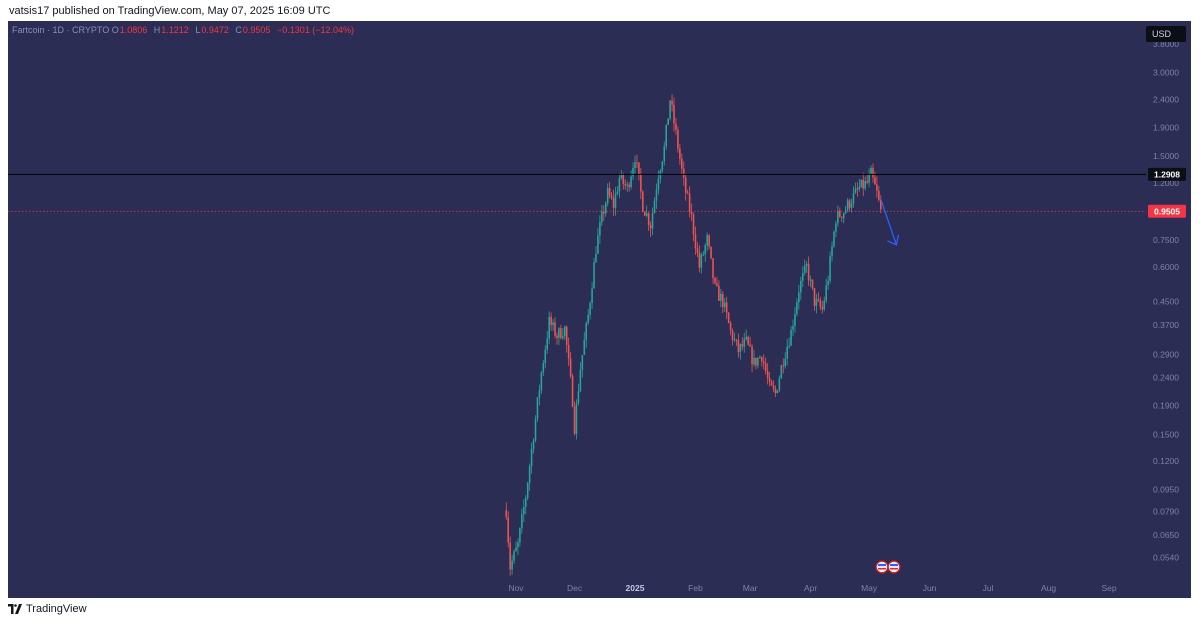 Image resolution: width=1200 pixels, height=624 pixels. I want to click on x-tick-label: Jun, so click(930, 588).